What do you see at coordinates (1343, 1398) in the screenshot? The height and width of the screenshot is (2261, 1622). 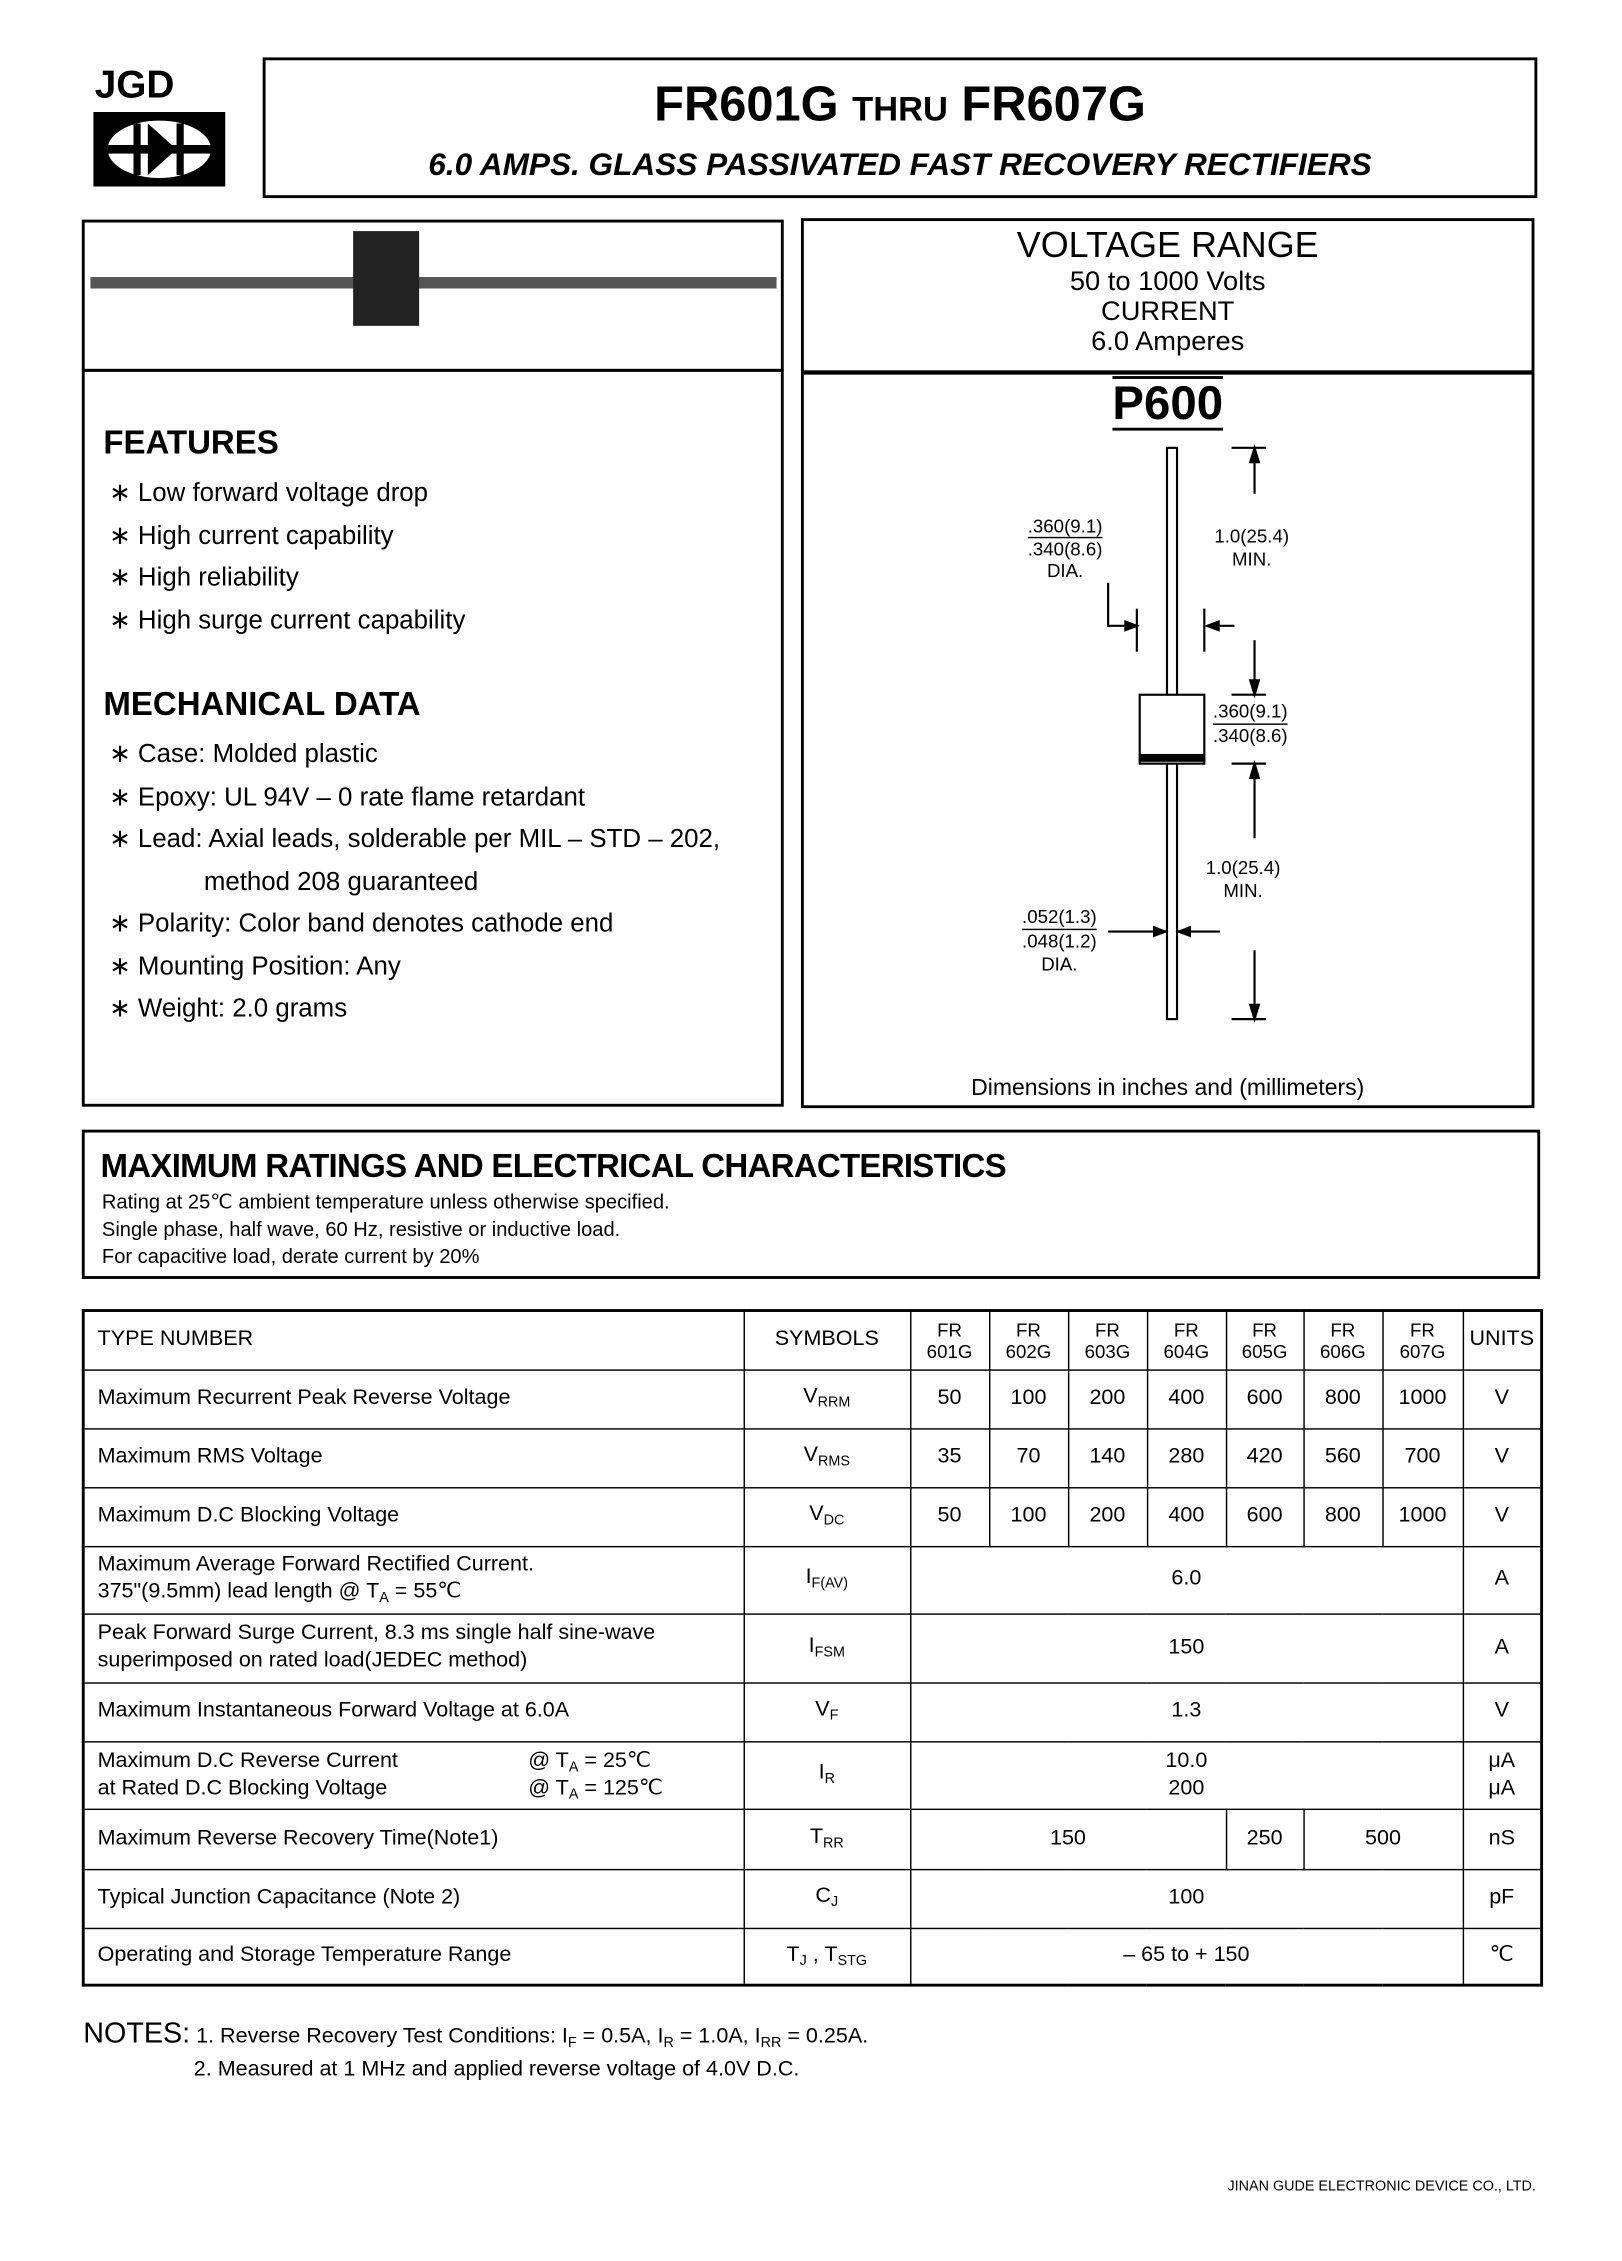 I see `value-cell: 800` at bounding box center [1343, 1398].